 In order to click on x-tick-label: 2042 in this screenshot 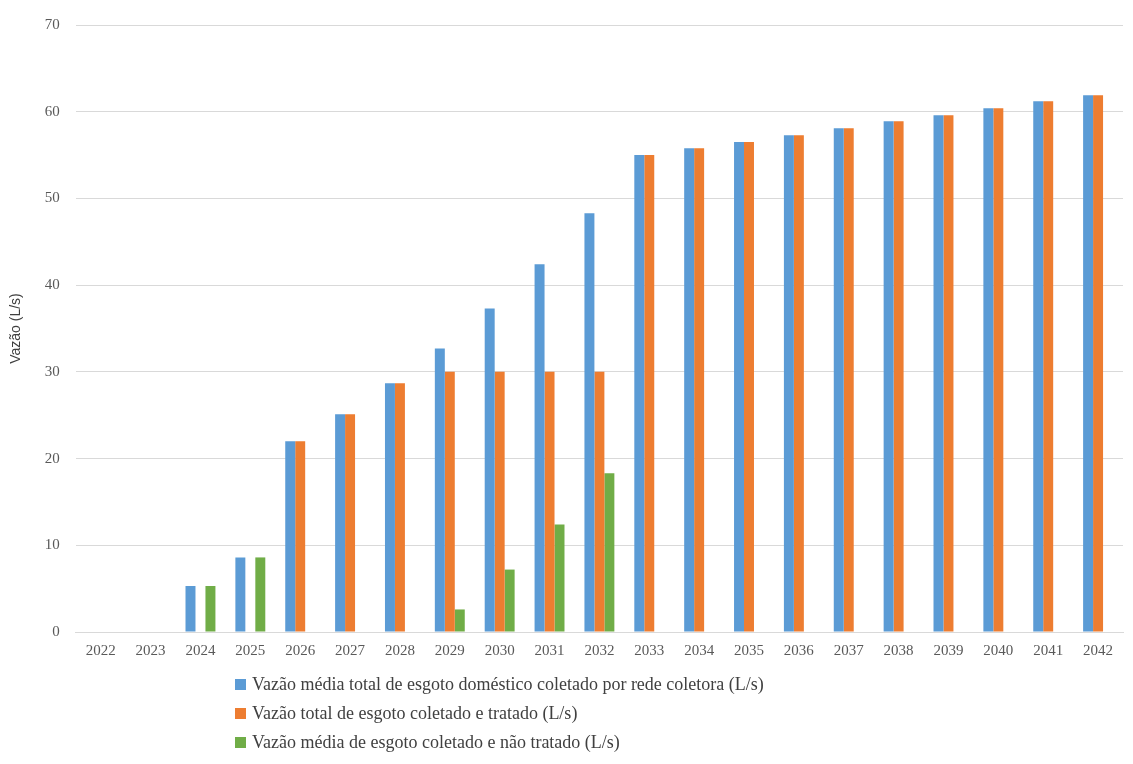, I will do `click(1098, 649)`.